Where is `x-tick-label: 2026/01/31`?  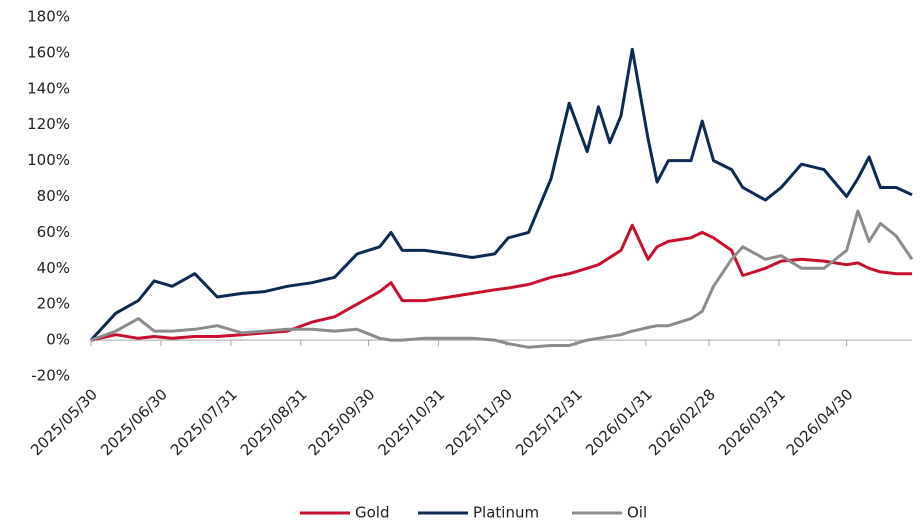 x-tick-label: 2026/01/31 is located at coordinates (619, 422).